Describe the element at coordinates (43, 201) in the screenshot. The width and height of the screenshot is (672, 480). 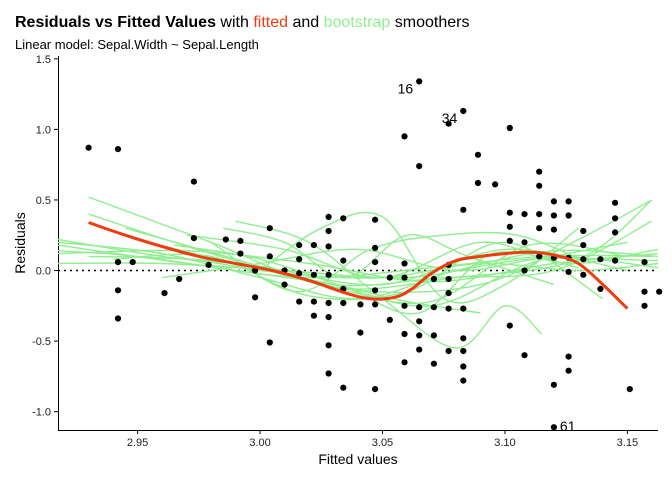
I see `y-tick-label: 0.5` at that location.